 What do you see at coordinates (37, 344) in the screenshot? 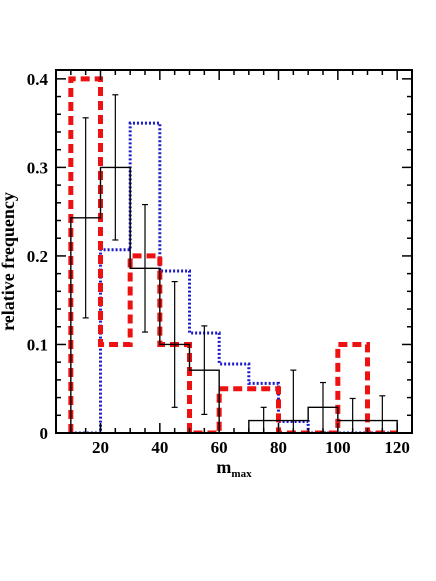
I see `y-tick-label: 0.1` at bounding box center [37, 344].